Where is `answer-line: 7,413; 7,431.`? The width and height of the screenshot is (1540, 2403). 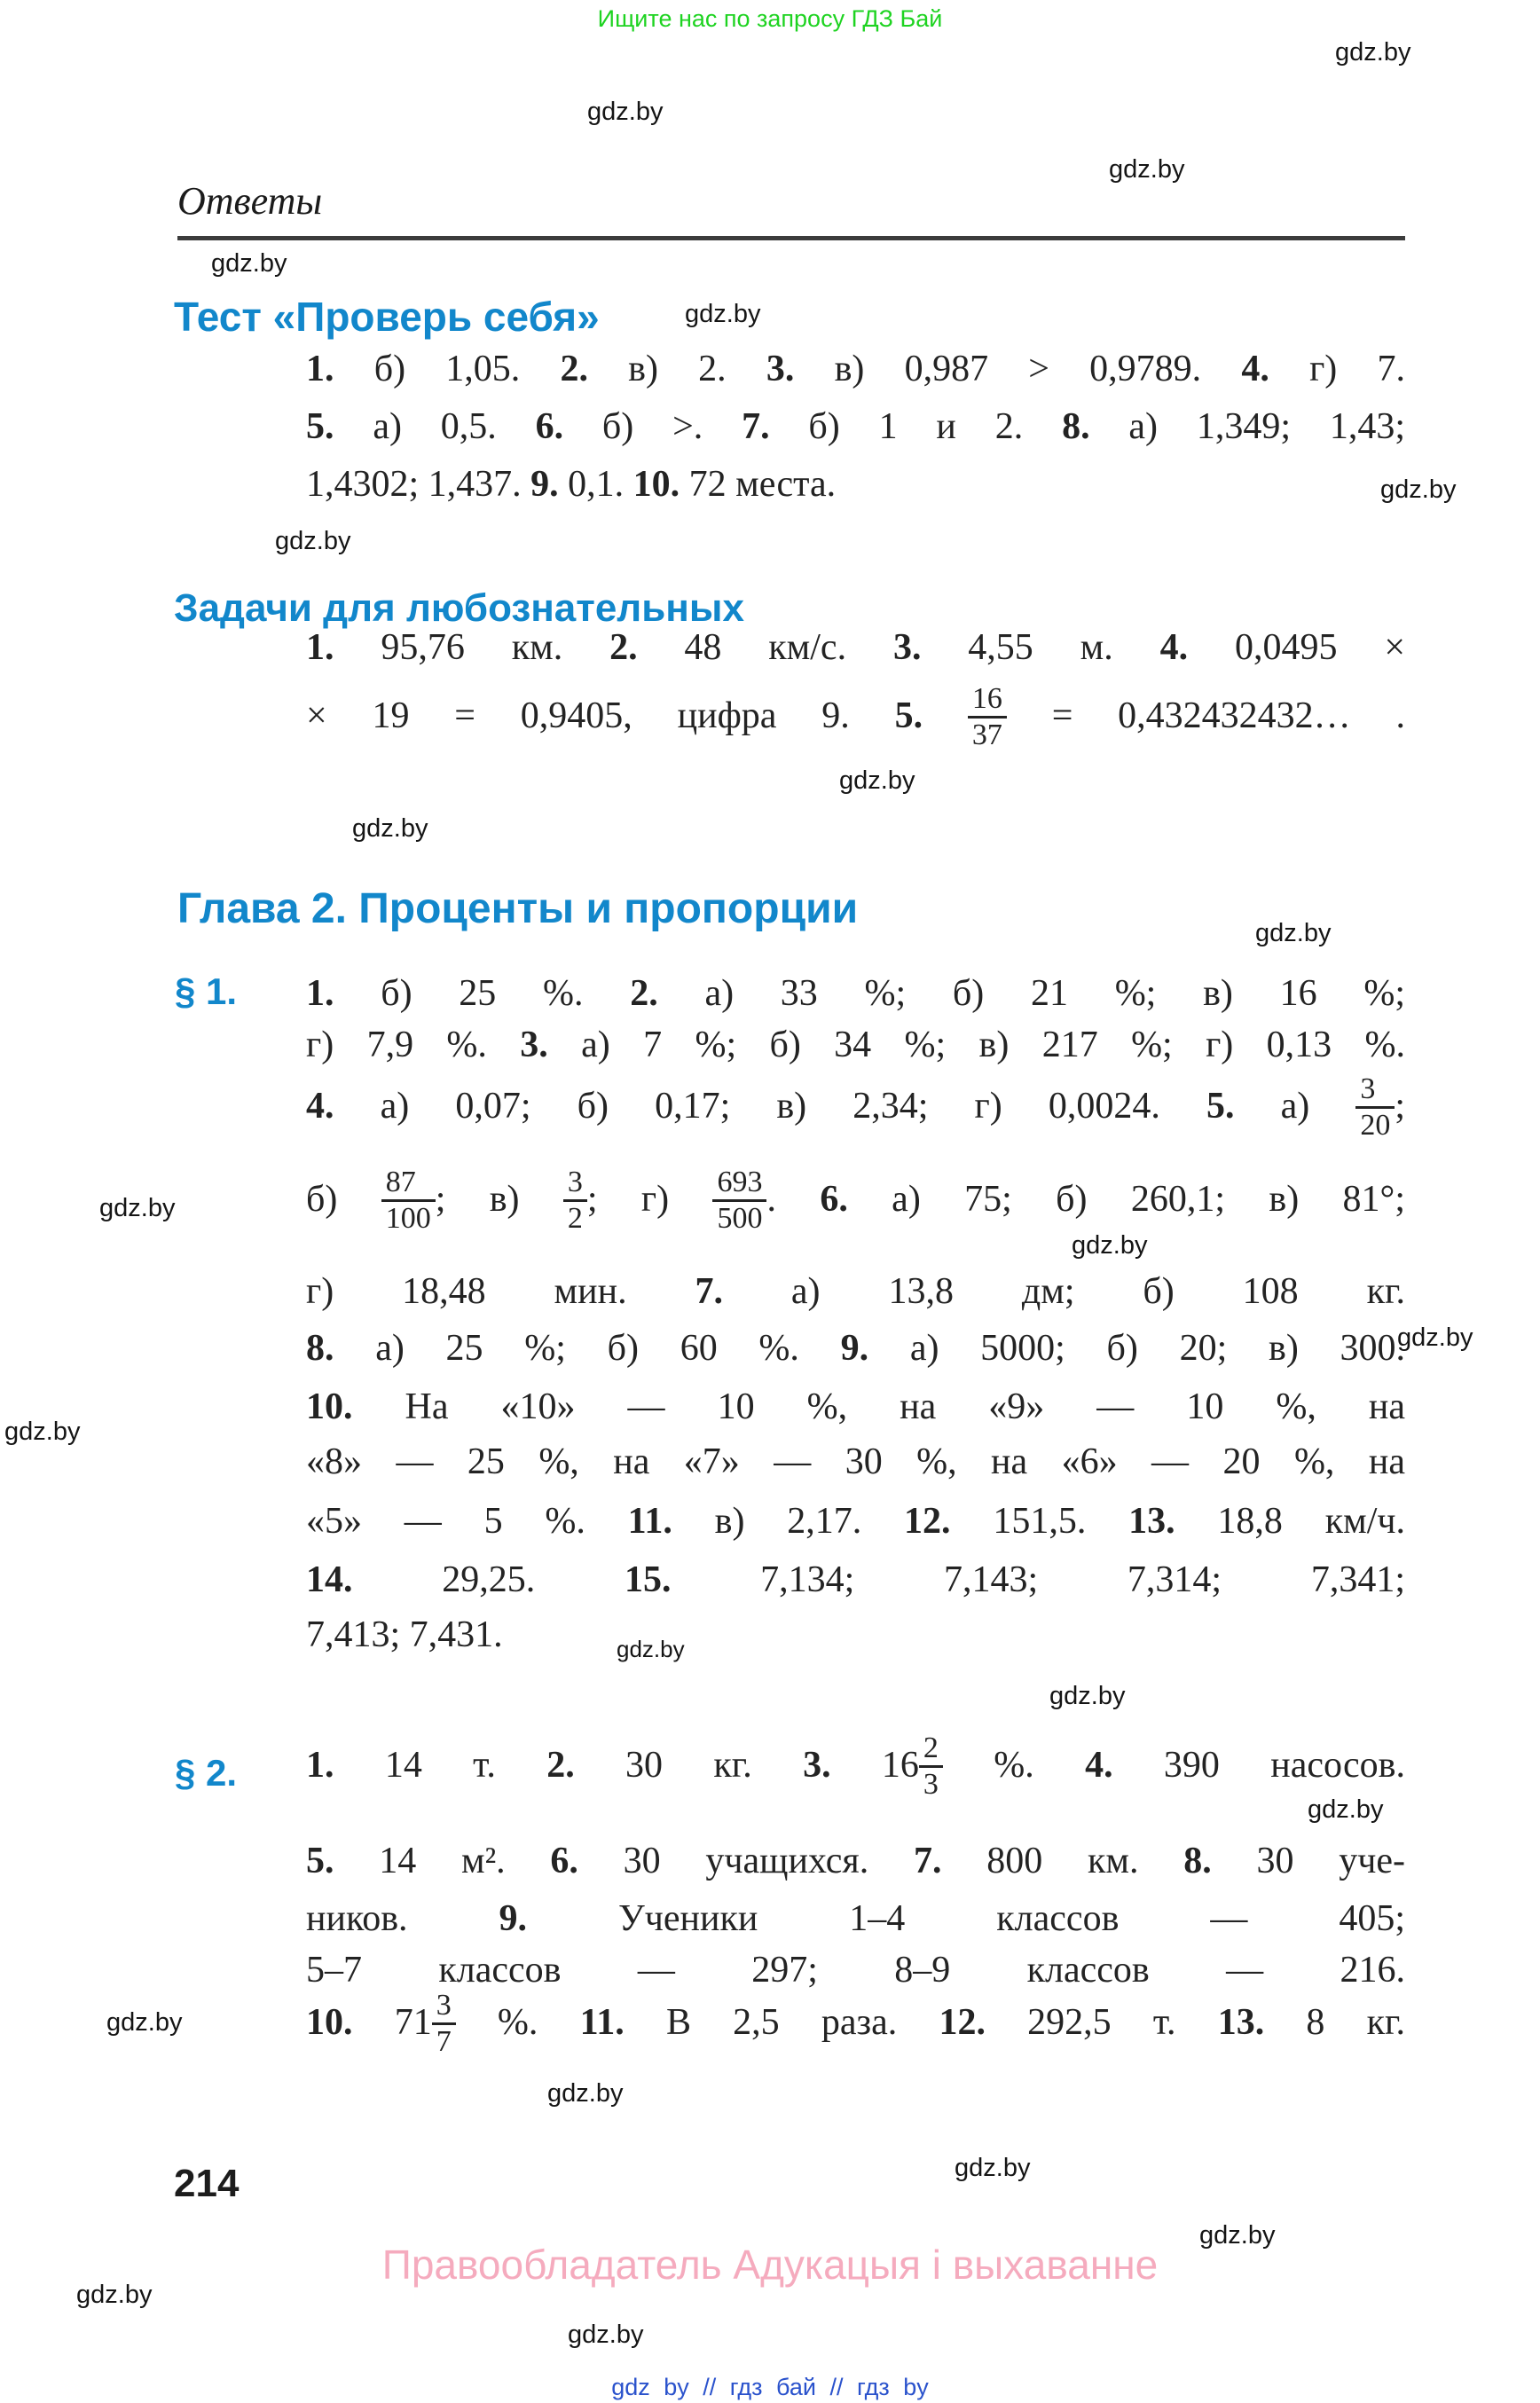
answer-line: 7,413; 7,431. is located at coordinates (404, 1635).